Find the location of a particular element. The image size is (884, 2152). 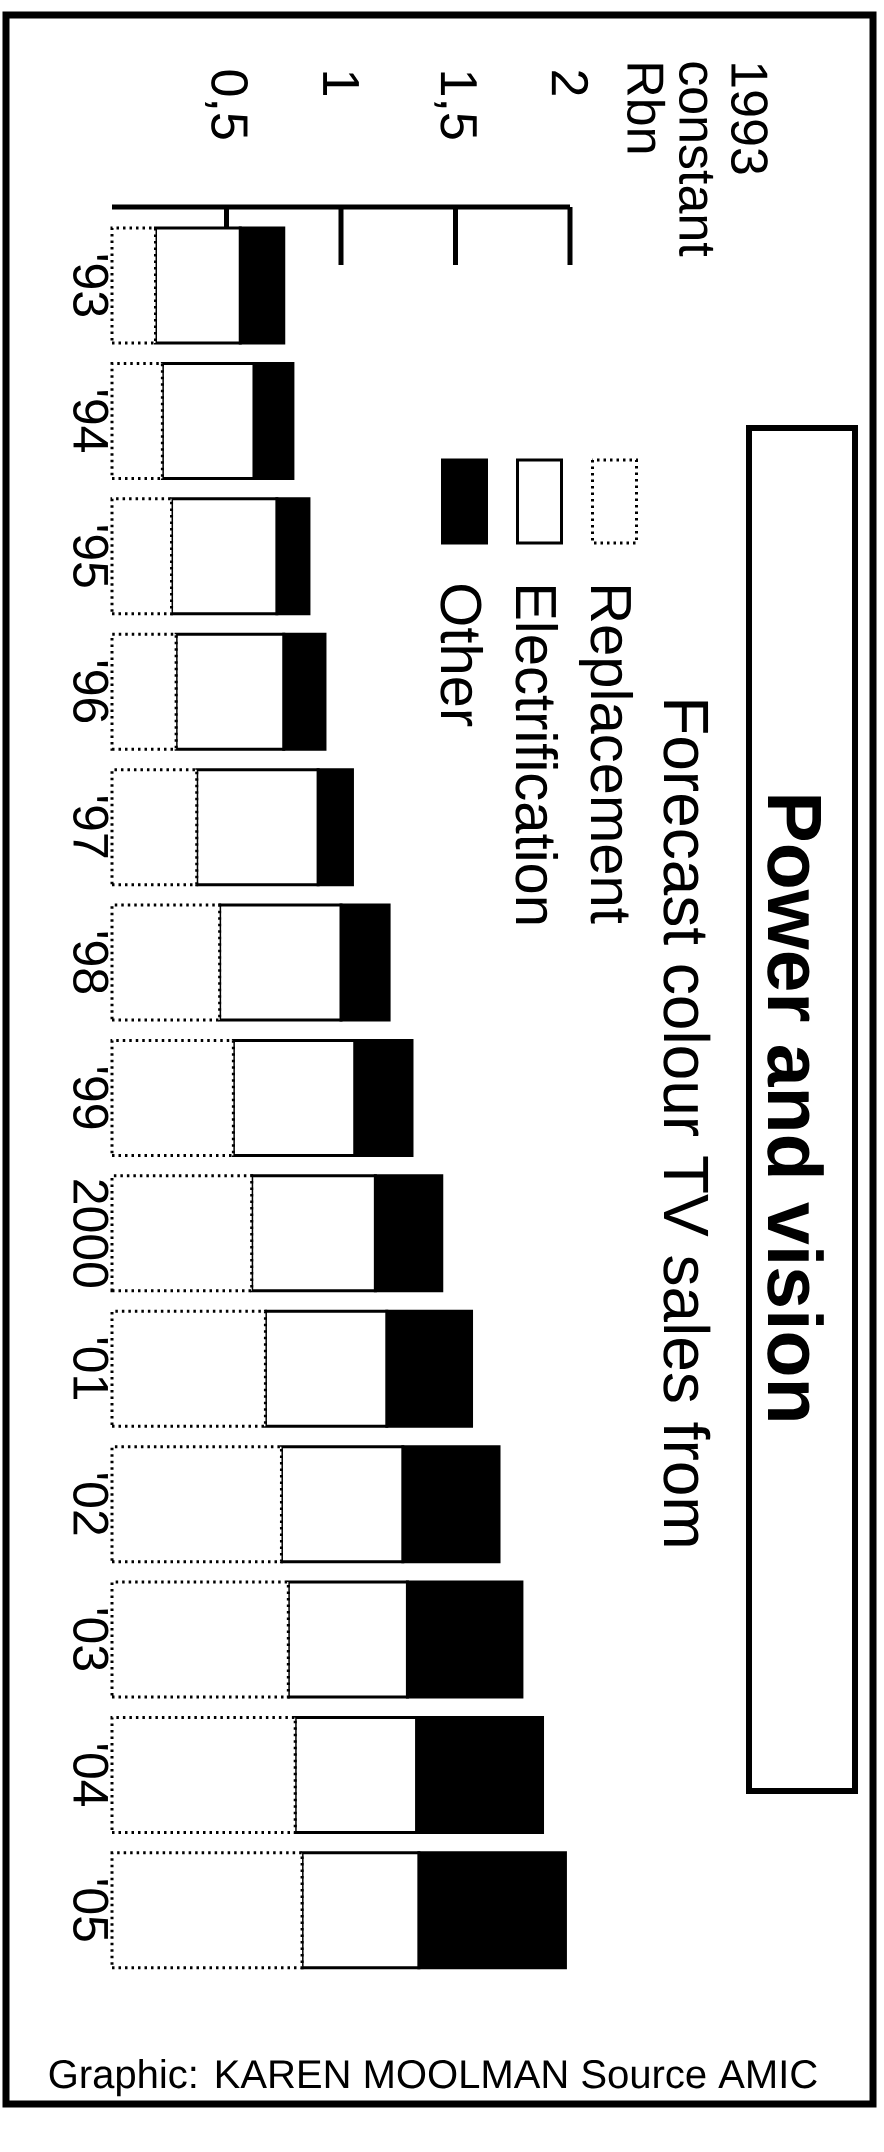

x-tick-label: 2 is located at coordinates (570, 83).